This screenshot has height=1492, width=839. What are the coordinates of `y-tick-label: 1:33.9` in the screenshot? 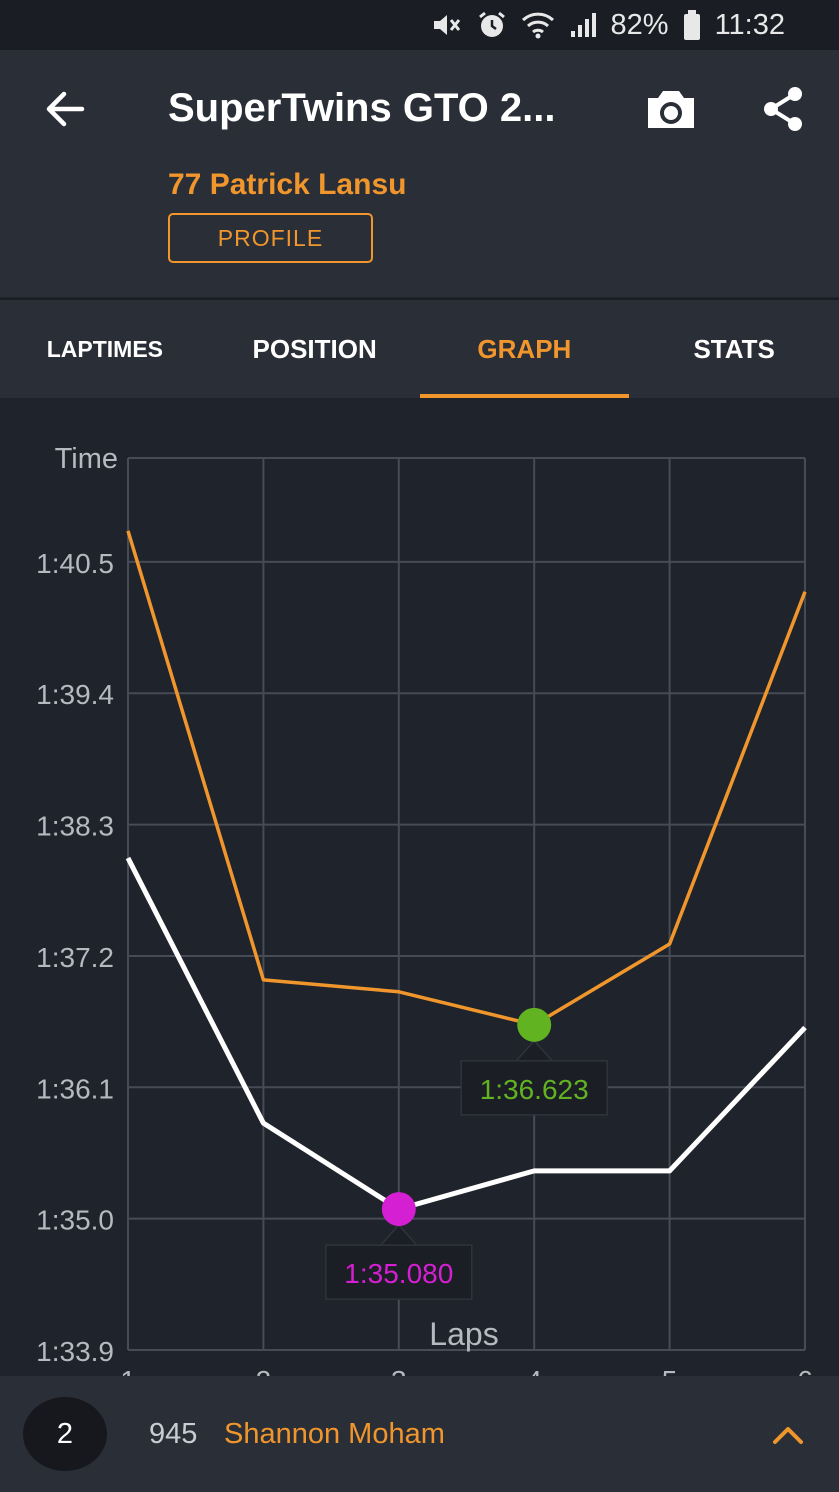 It's located at (75, 1351).